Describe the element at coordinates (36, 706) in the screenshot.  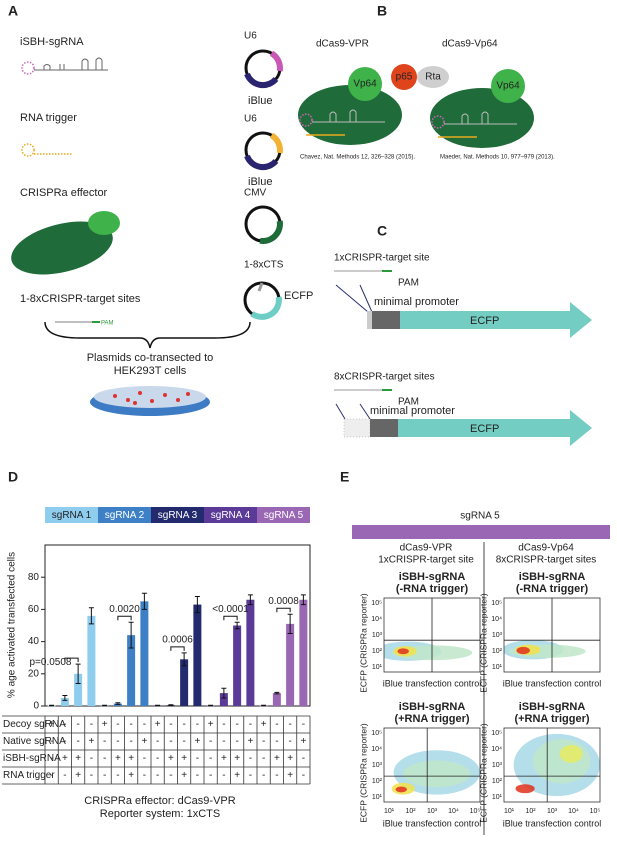
I see `y-tick-label: 0` at that location.